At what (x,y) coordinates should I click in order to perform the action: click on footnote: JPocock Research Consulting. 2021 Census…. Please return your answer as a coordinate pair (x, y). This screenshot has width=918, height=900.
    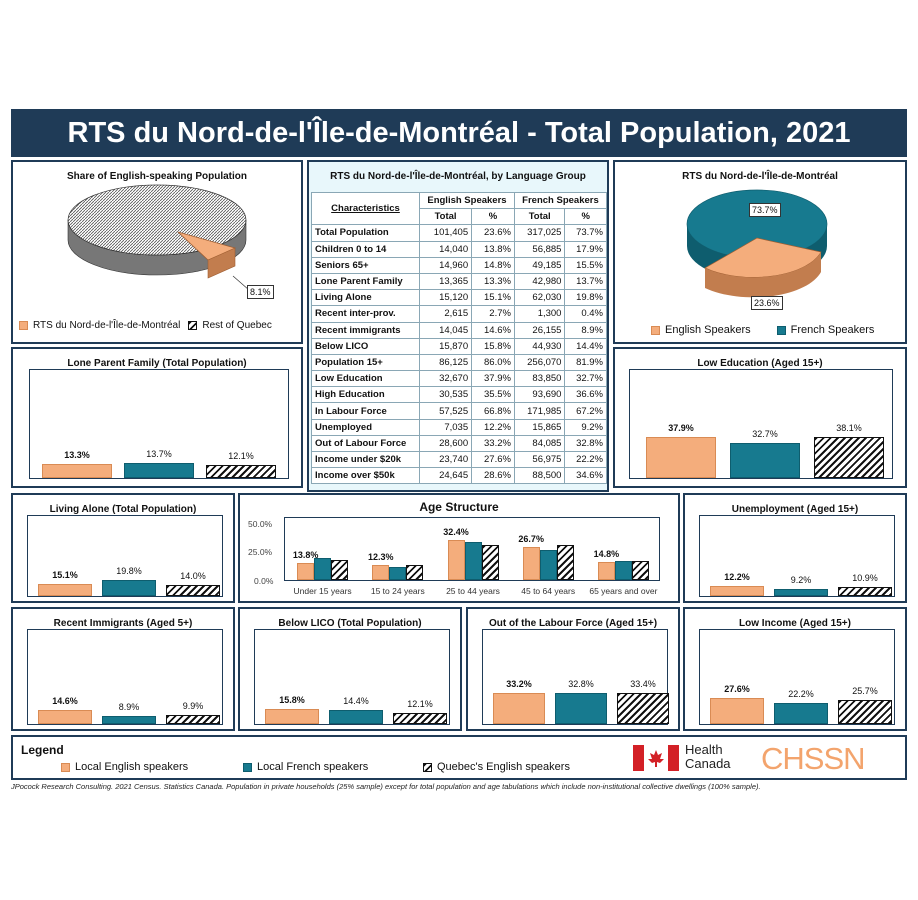
    Looking at the image, I should click on (386, 786).